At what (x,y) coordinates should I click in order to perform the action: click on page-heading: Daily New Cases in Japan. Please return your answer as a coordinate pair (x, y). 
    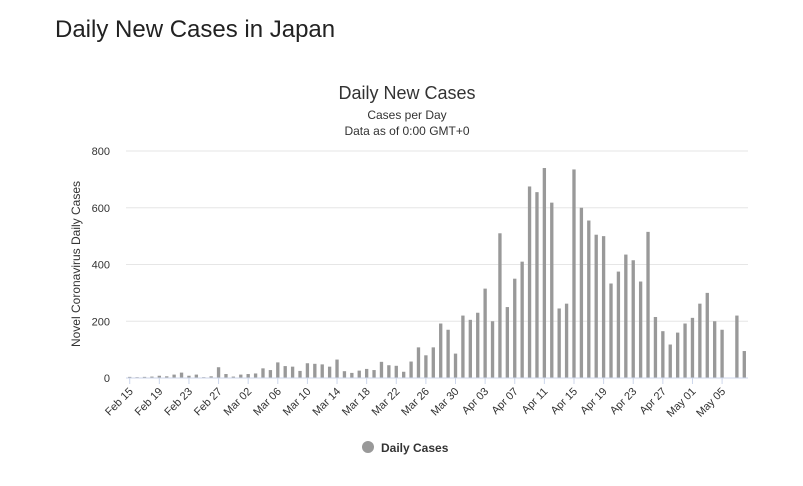
    Looking at the image, I should click on (195, 29).